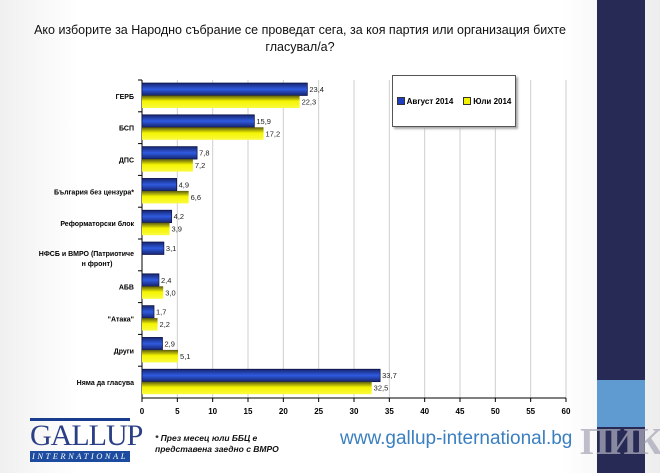 This screenshot has width=660, height=473. I want to click on legend-label: Юли 2014, so click(492, 101).